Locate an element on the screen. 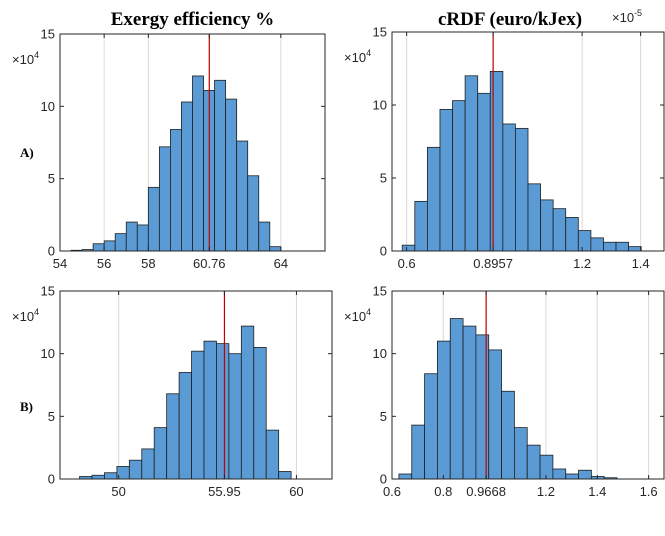 The image size is (665, 536). chart-title: Exergy efficiency % is located at coordinates (193, 19).